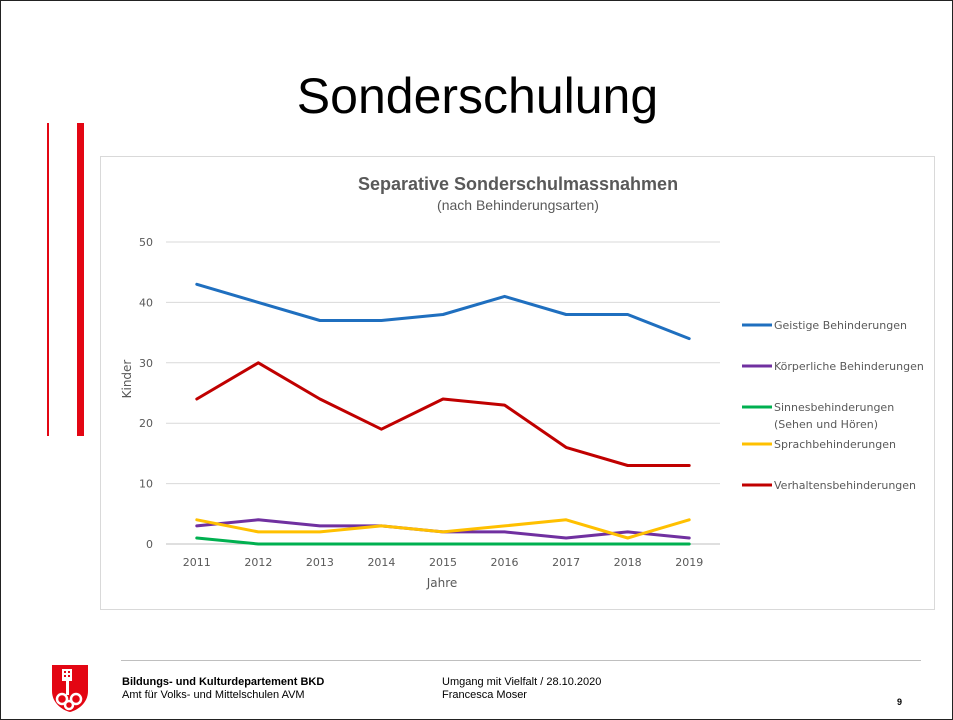 Image resolution: width=953 pixels, height=720 pixels. I want to click on legend-label: Sinnesbehinderungen, so click(834, 407).